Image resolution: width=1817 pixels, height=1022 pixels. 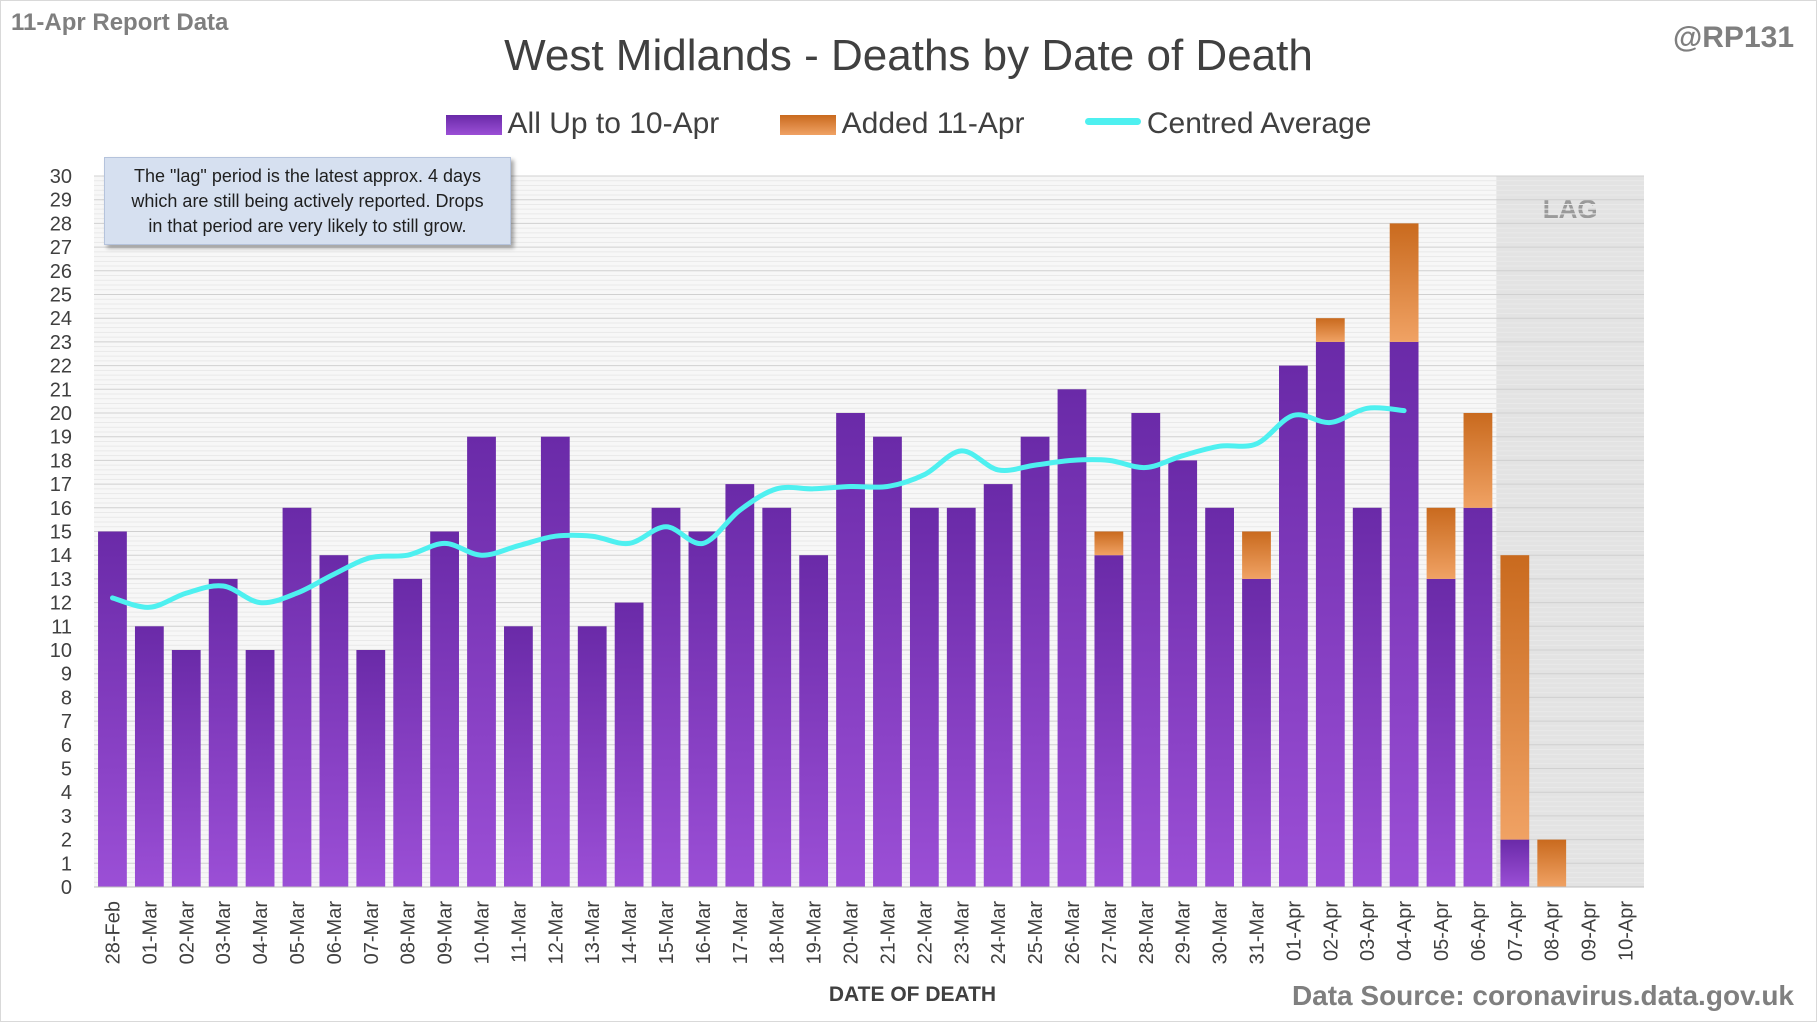 What do you see at coordinates (815, 933) in the screenshot?
I see `x-tick-label: 19-Mar` at bounding box center [815, 933].